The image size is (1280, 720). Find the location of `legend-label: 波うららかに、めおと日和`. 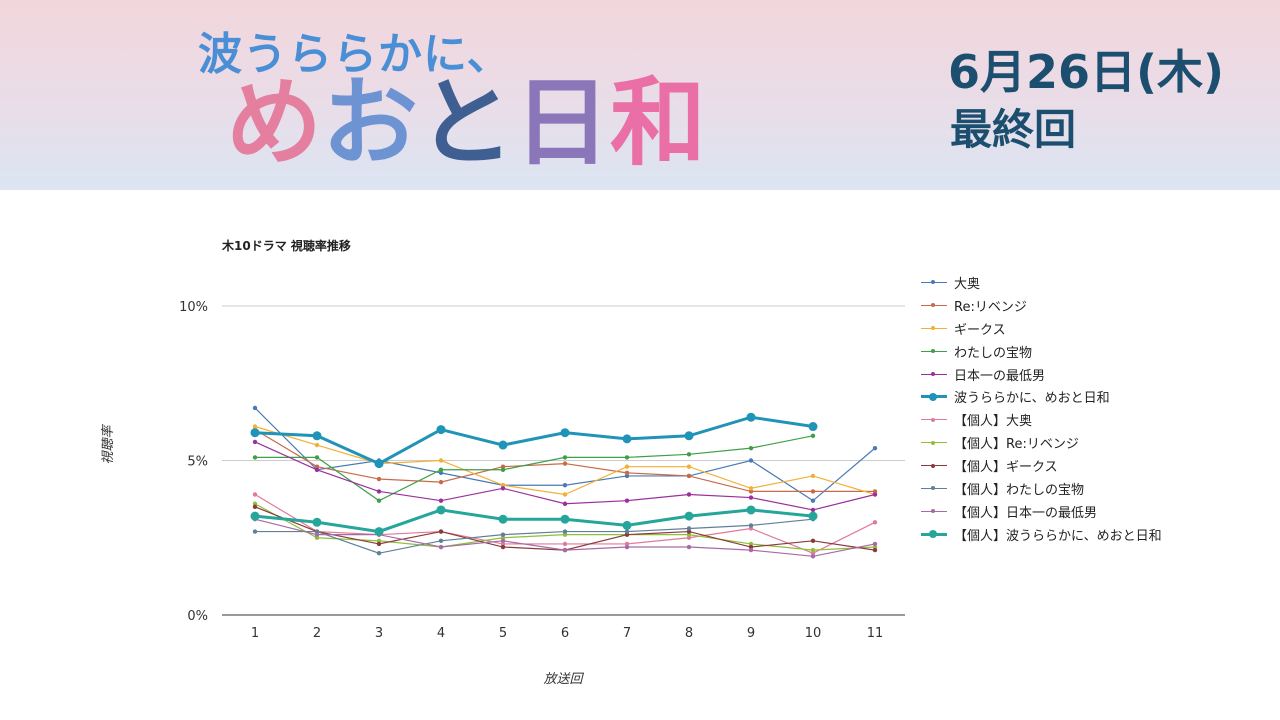

legend-label: 波うららかに、めおと日和 is located at coordinates (1032, 399).